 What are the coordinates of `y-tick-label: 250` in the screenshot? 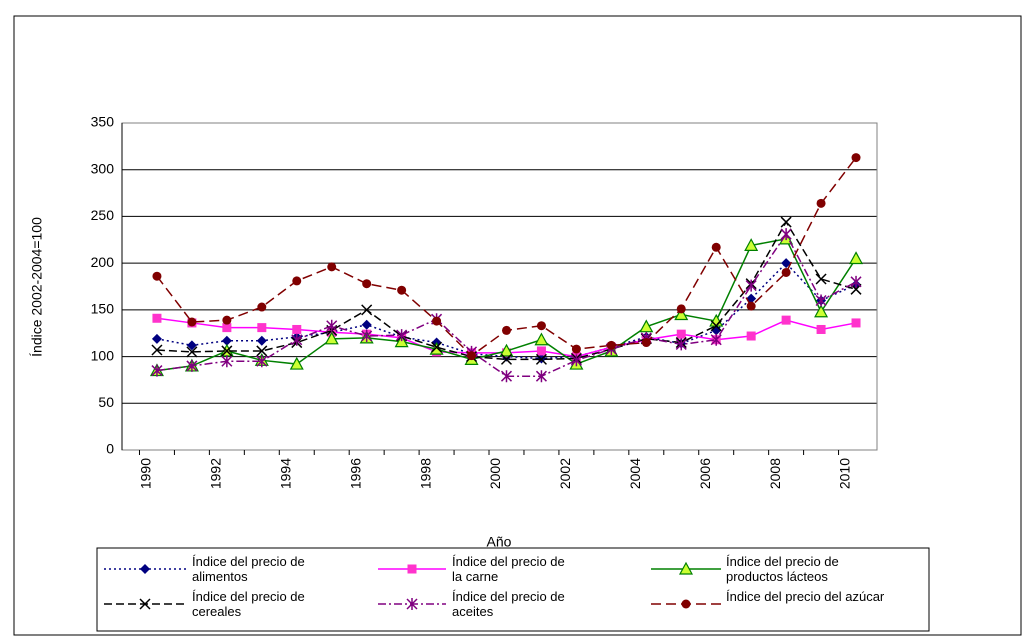 It's located at (103, 215).